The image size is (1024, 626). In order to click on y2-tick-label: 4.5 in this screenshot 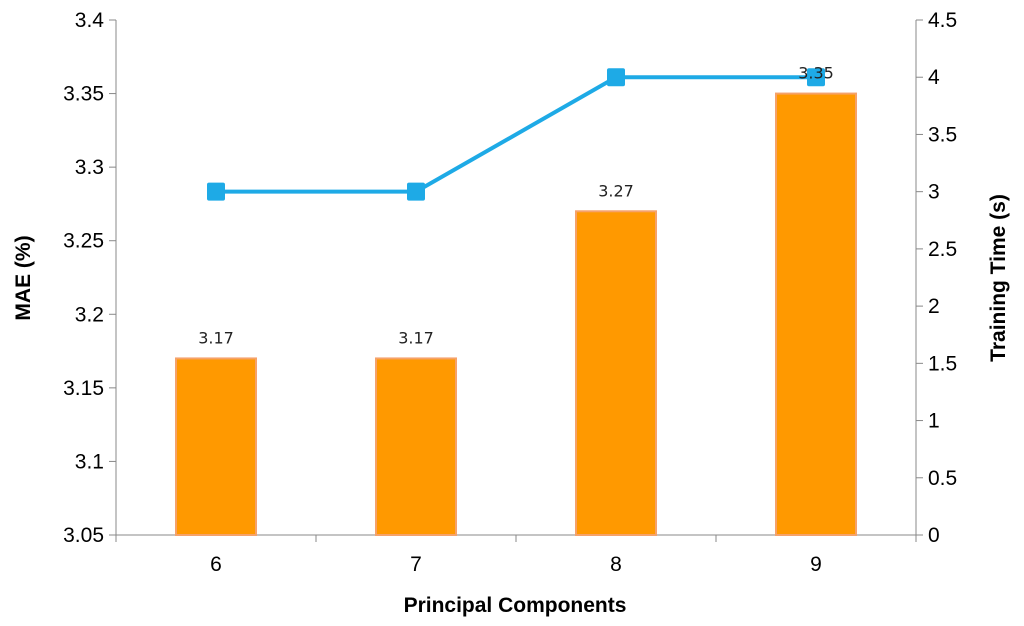, I will do `click(942, 20)`.